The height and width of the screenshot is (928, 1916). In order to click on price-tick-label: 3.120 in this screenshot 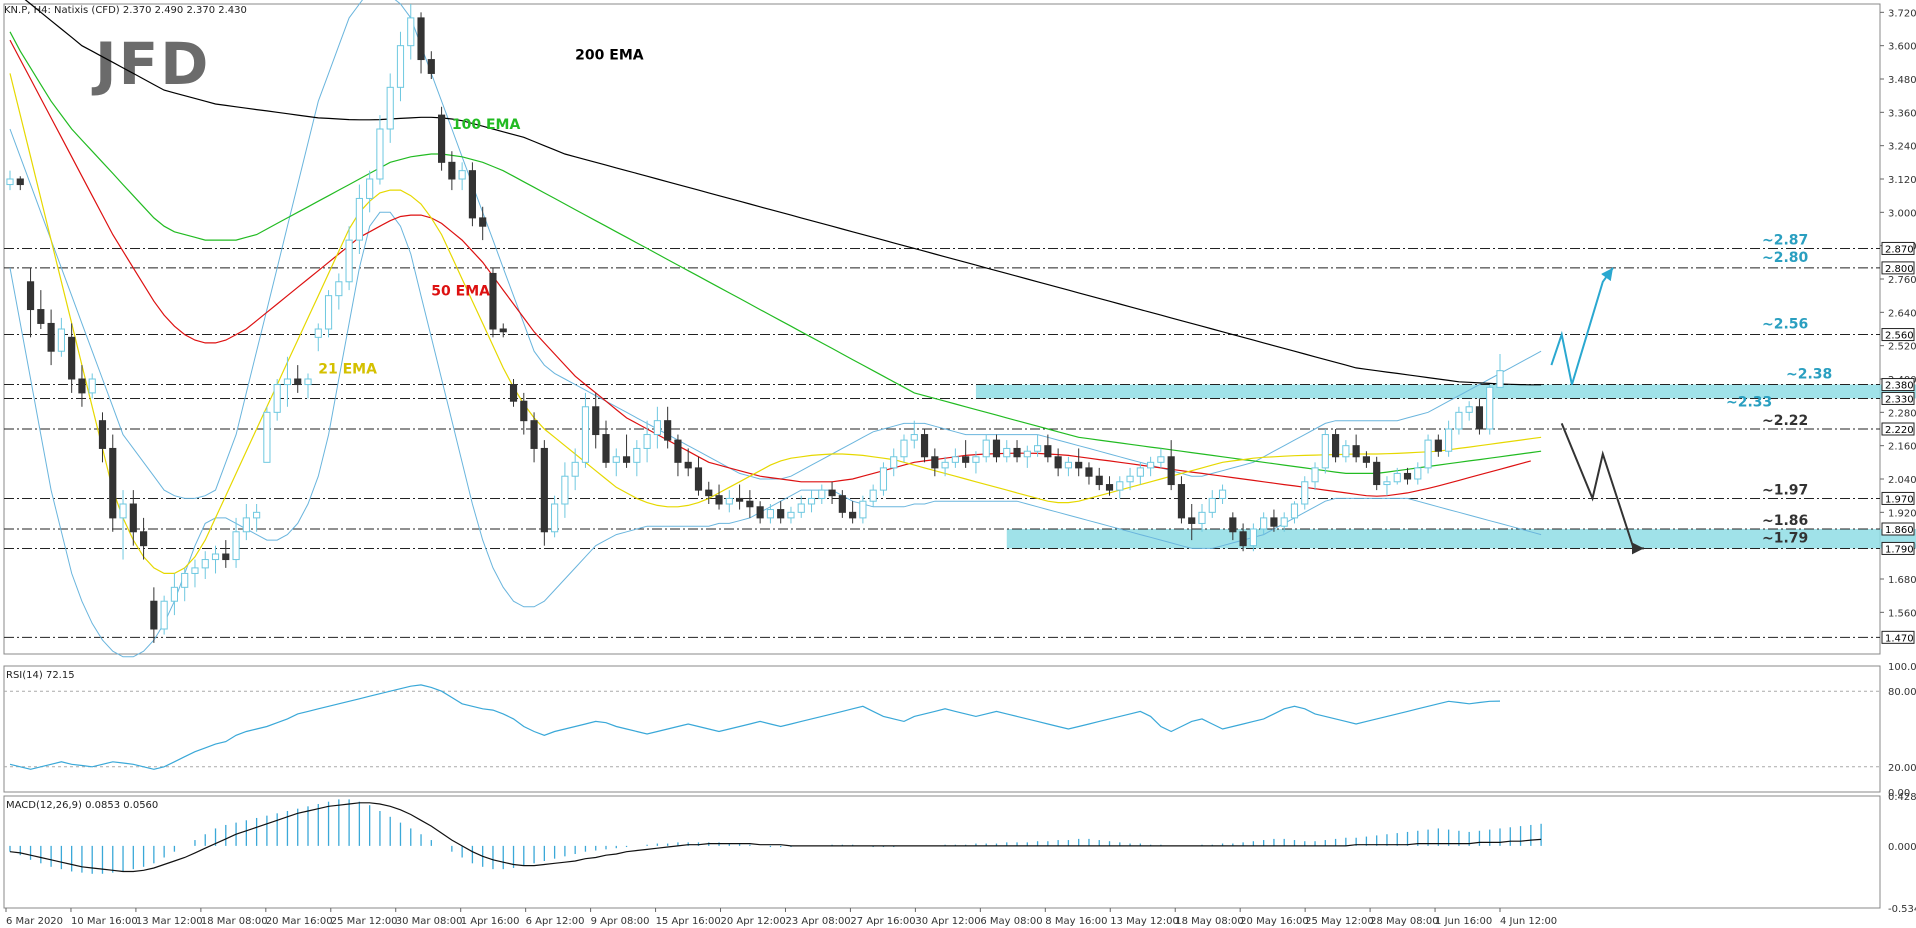, I will do `click(1902, 180)`.